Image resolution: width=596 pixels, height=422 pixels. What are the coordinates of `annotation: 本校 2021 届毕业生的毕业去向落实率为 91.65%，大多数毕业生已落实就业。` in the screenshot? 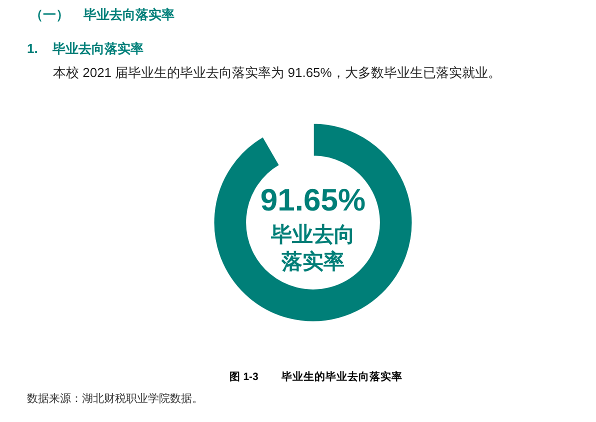 It's located at (277, 72).